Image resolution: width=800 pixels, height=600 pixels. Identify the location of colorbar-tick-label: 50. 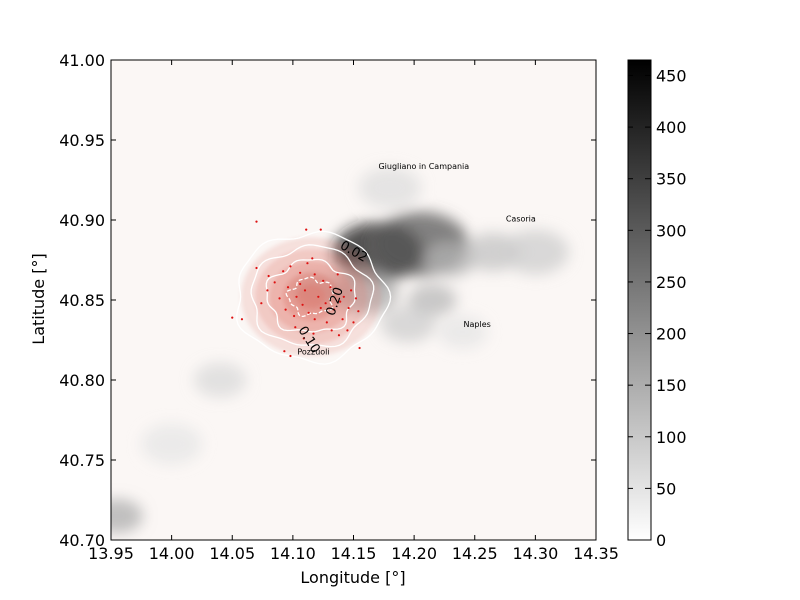
(666, 488).